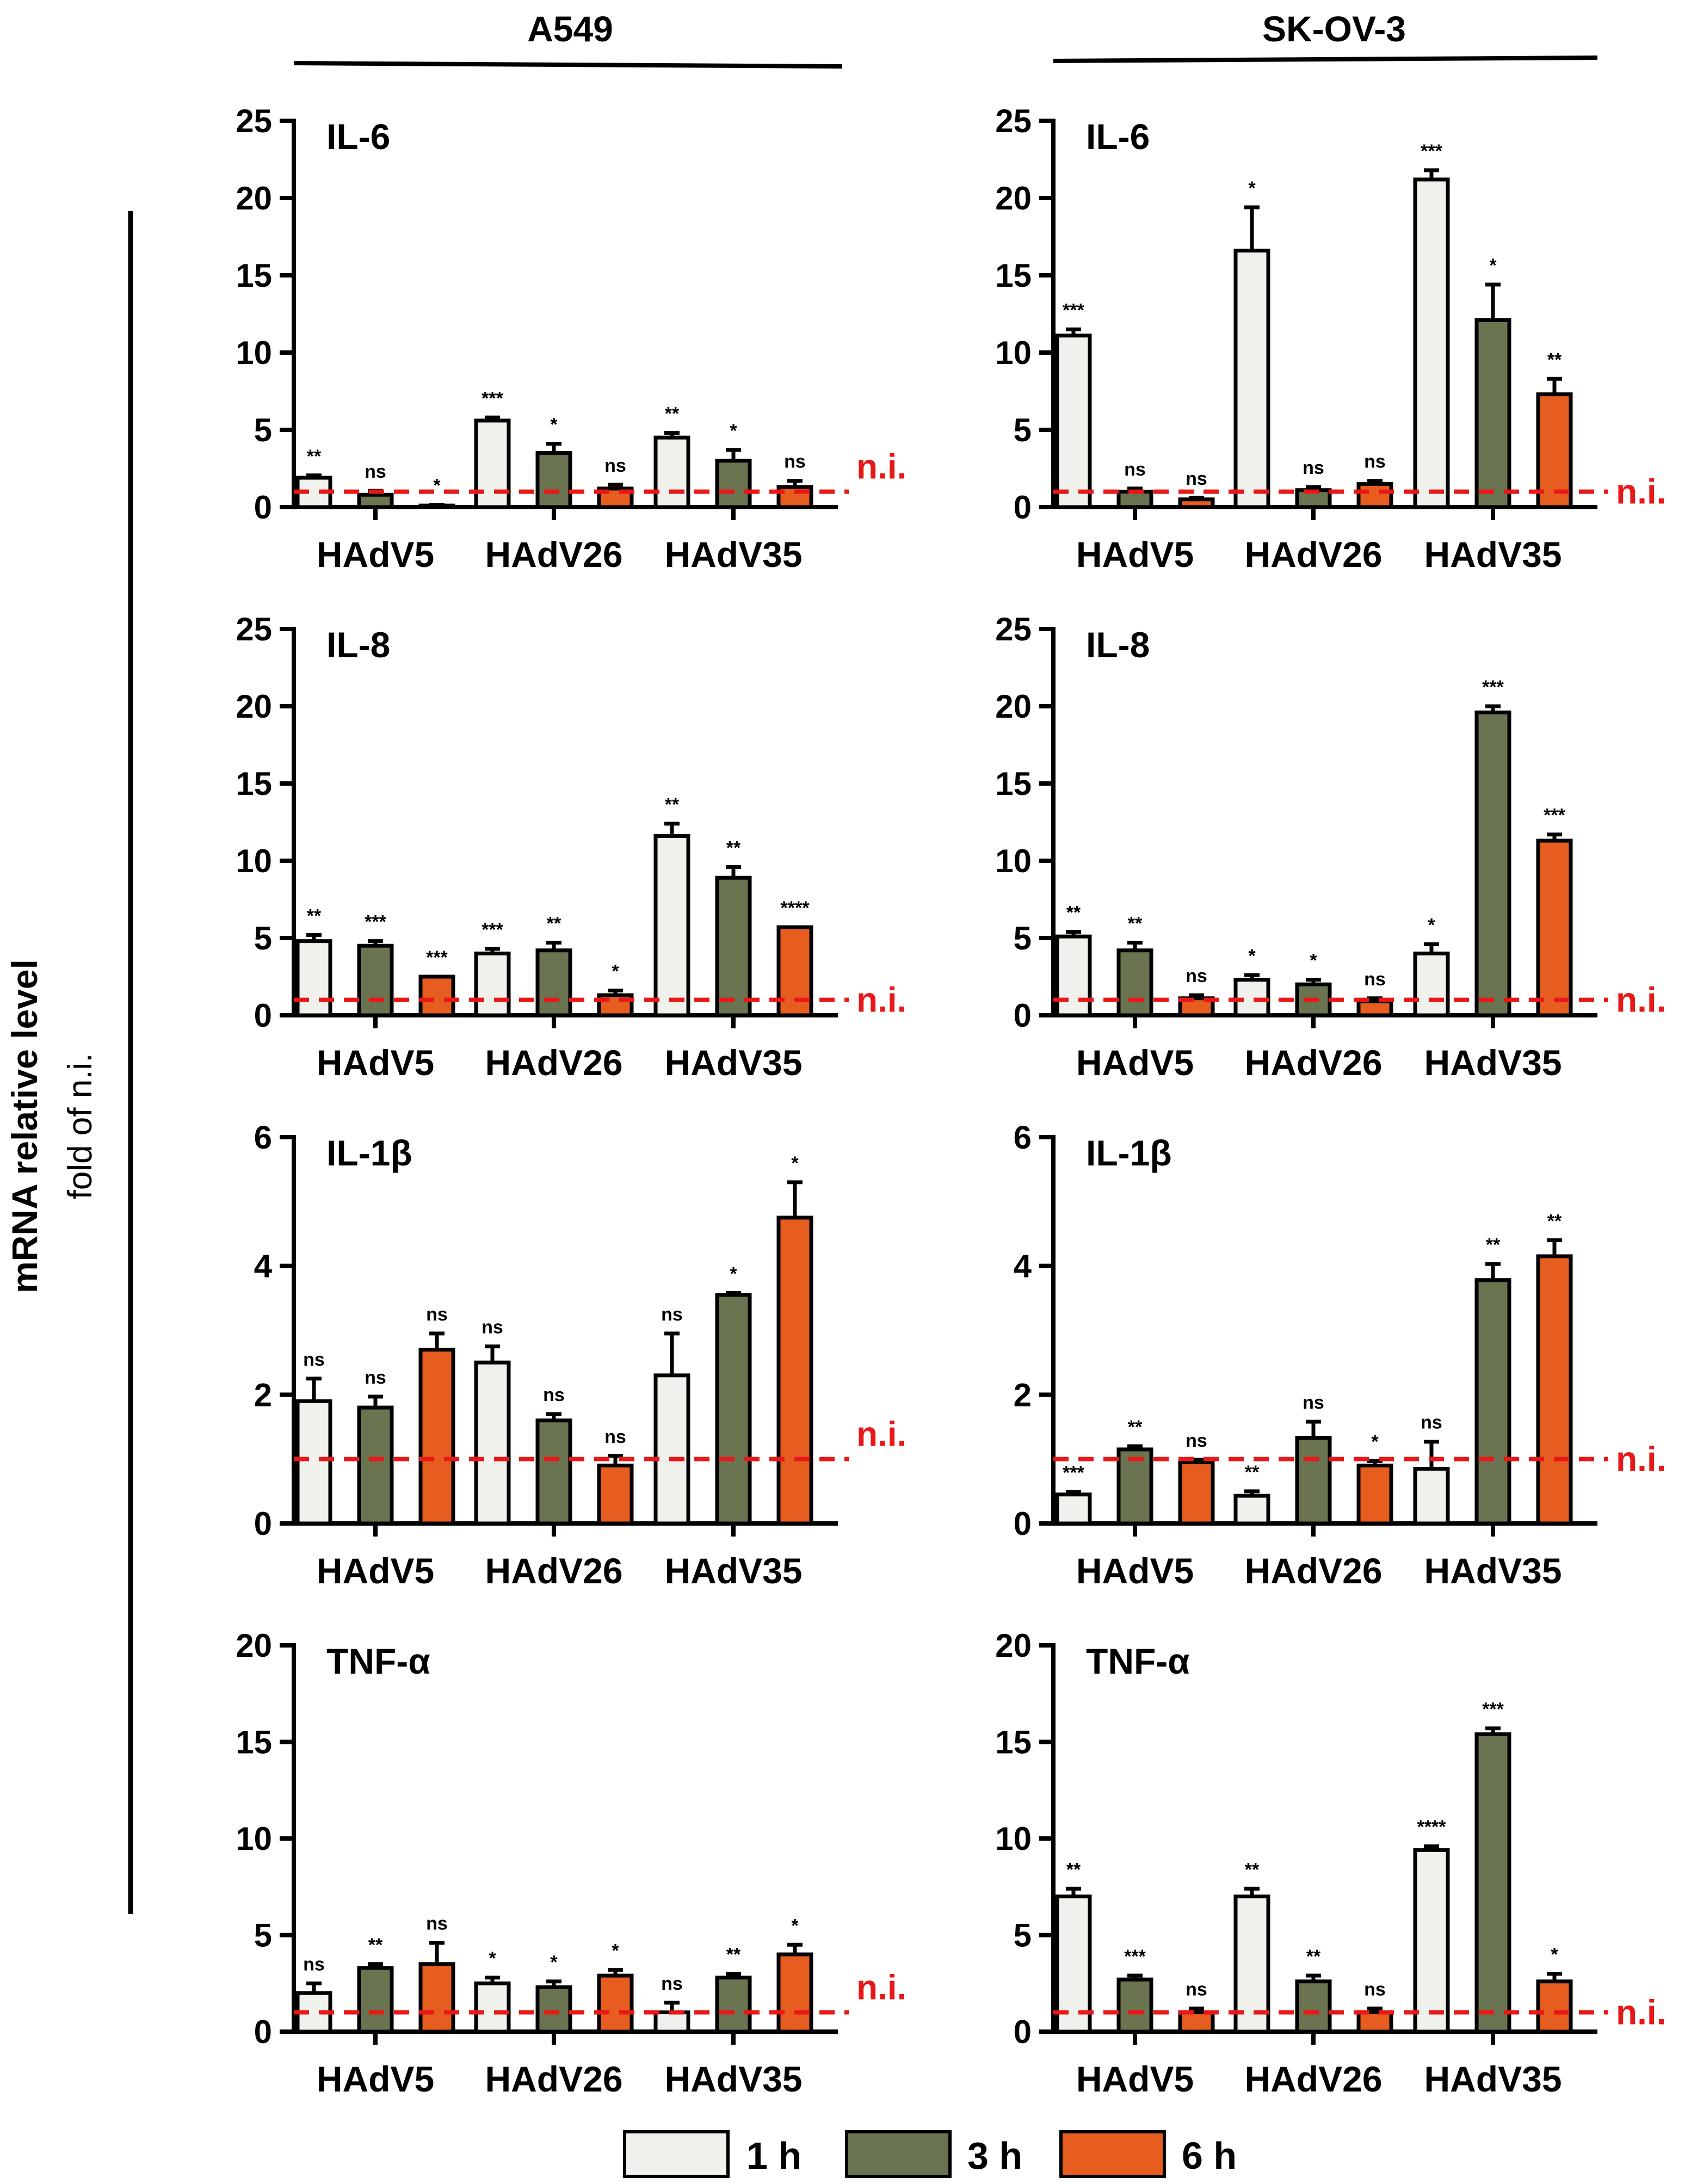 The width and height of the screenshot is (1691, 2184). I want to click on panel-title: IL-8, so click(1118, 645).